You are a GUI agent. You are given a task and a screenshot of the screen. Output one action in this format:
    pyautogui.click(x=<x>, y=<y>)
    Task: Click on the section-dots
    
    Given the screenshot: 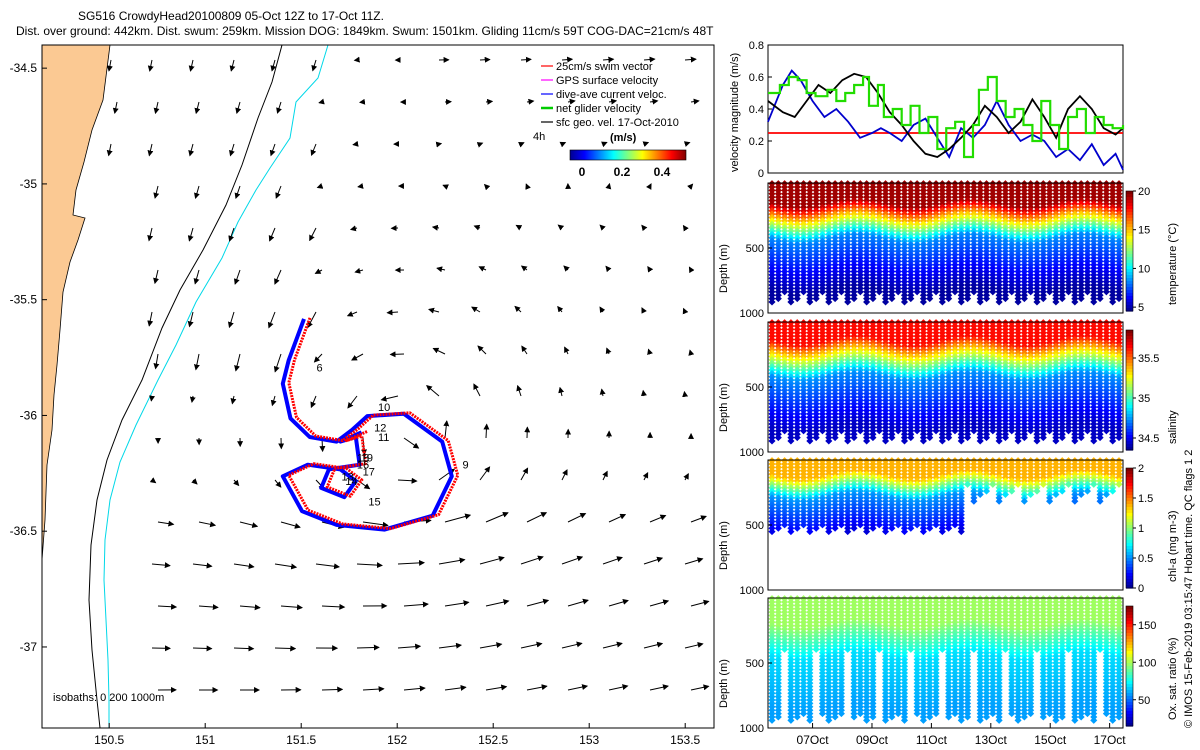 What is the action you would take?
    pyautogui.click(x=945, y=243)
    